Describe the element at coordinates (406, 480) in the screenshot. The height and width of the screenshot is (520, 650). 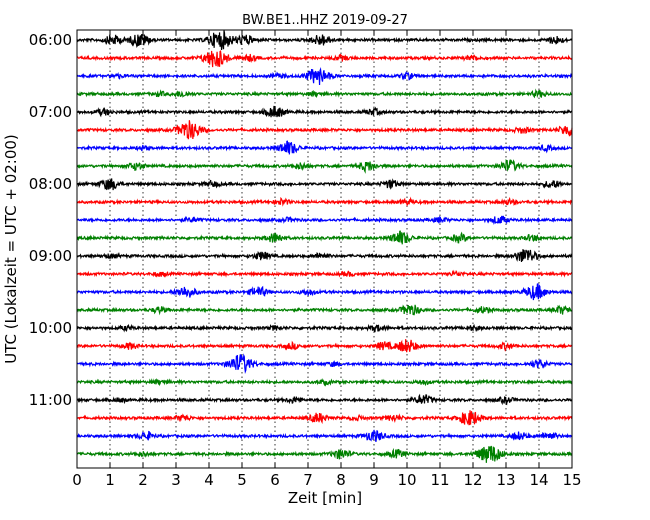
I see `x-tick-label: 10` at that location.